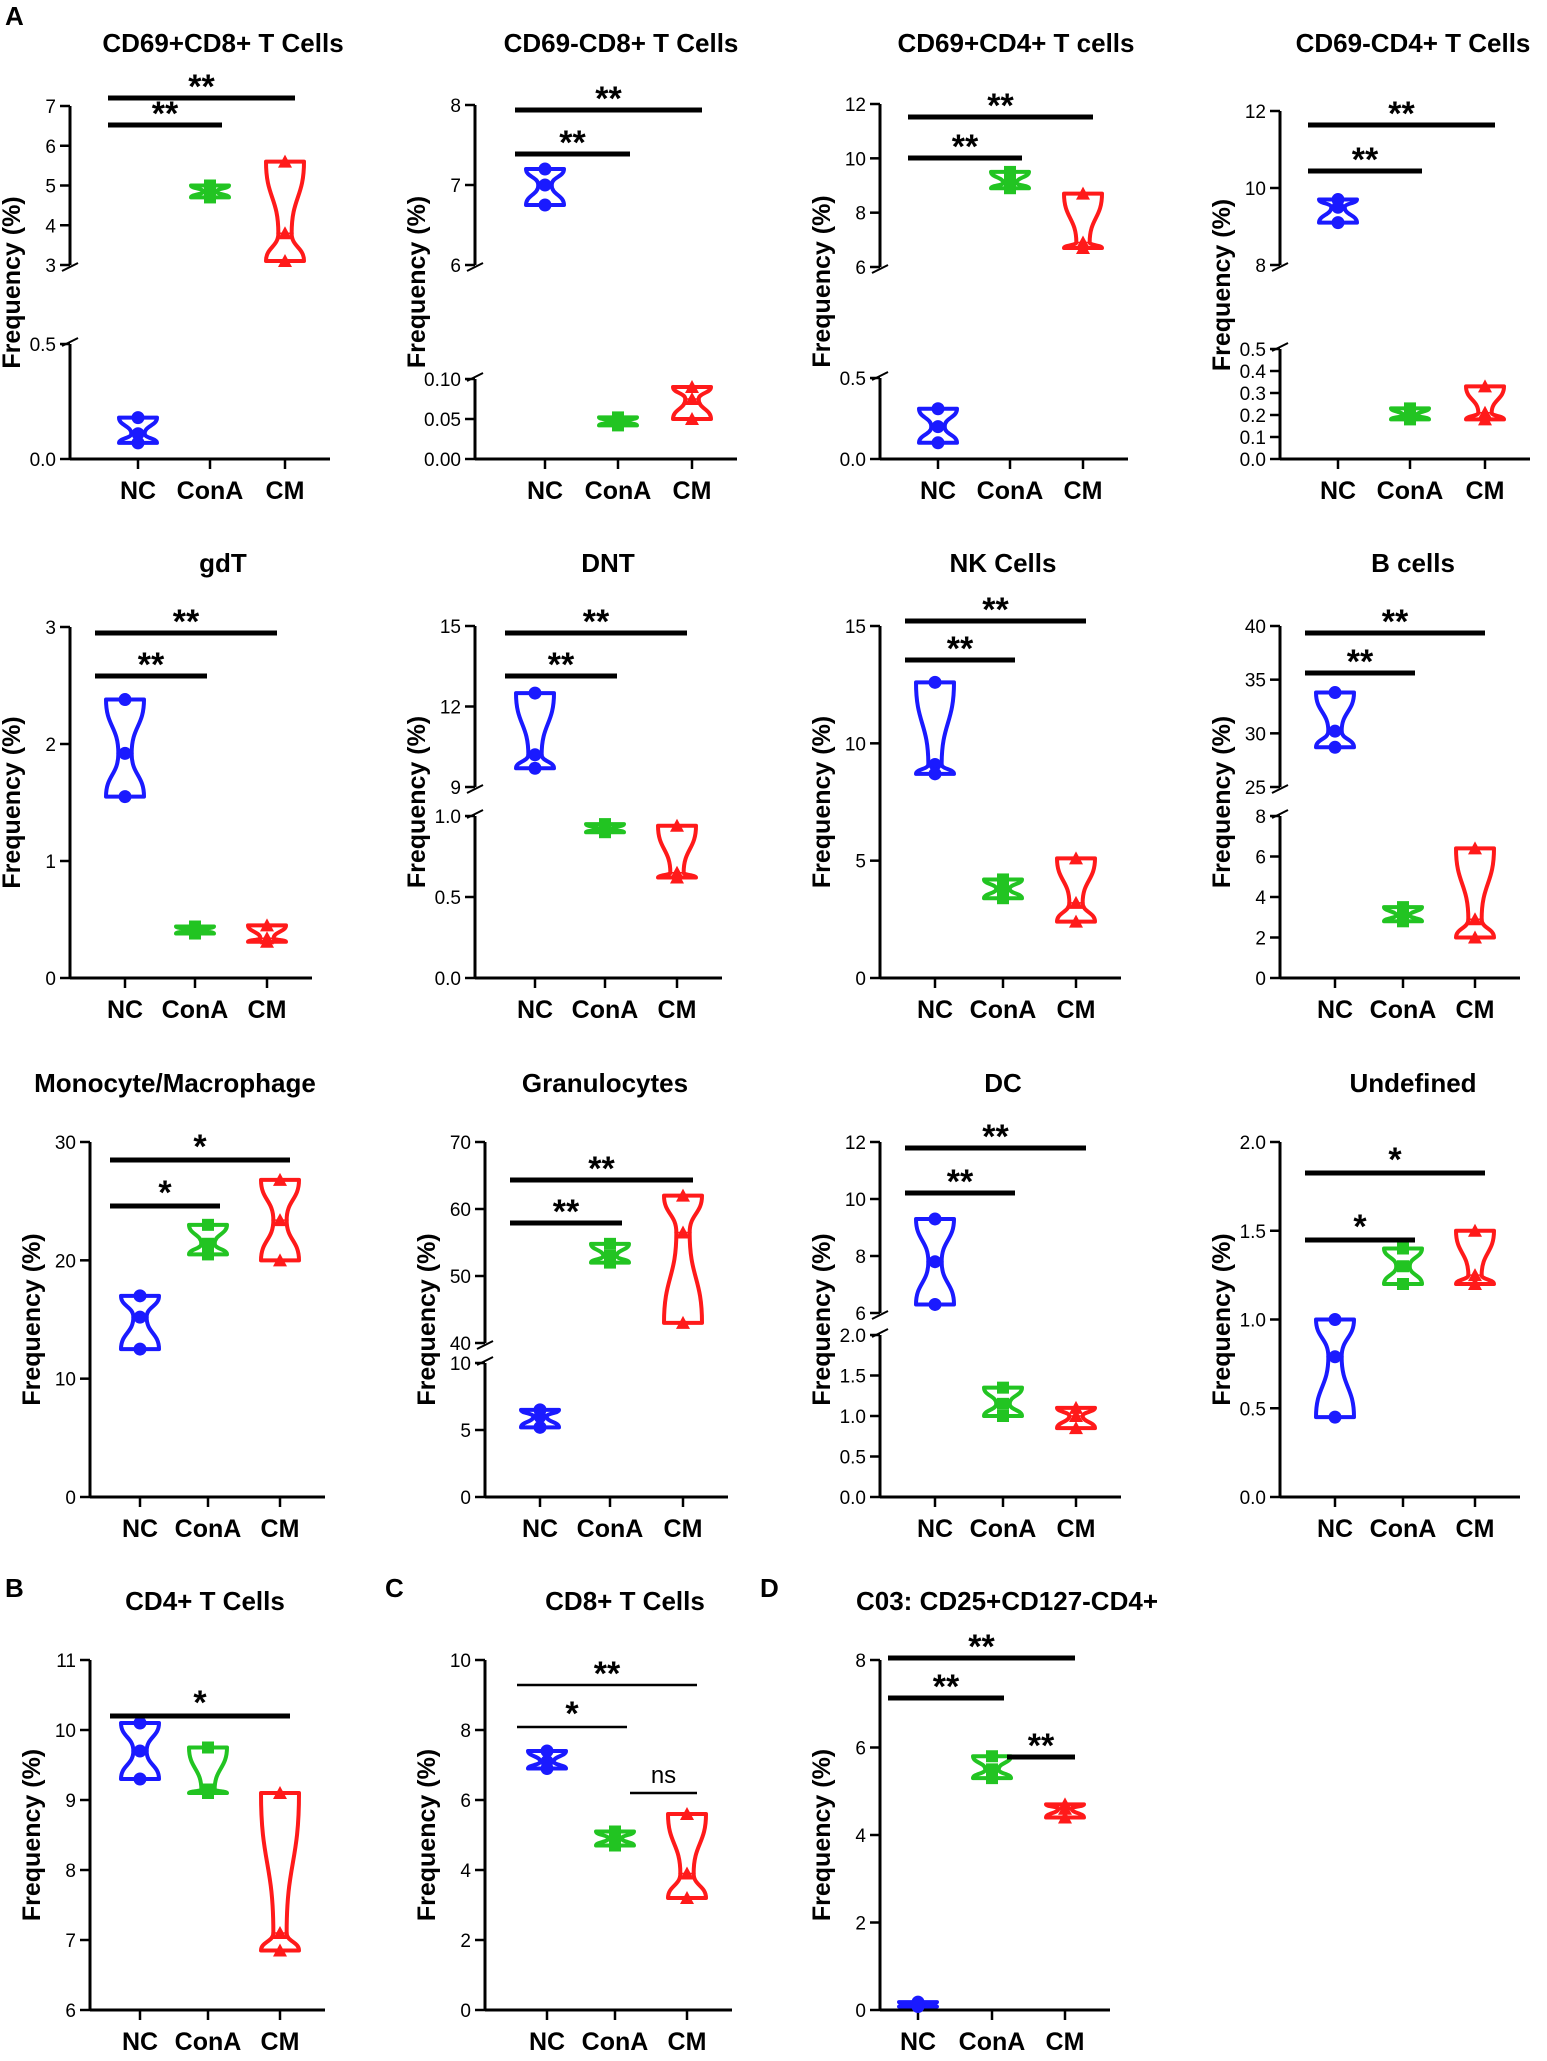 This screenshot has width=1547, height=2061. What do you see at coordinates (50, 862) in the screenshot?
I see `y-tick-label: 1` at bounding box center [50, 862].